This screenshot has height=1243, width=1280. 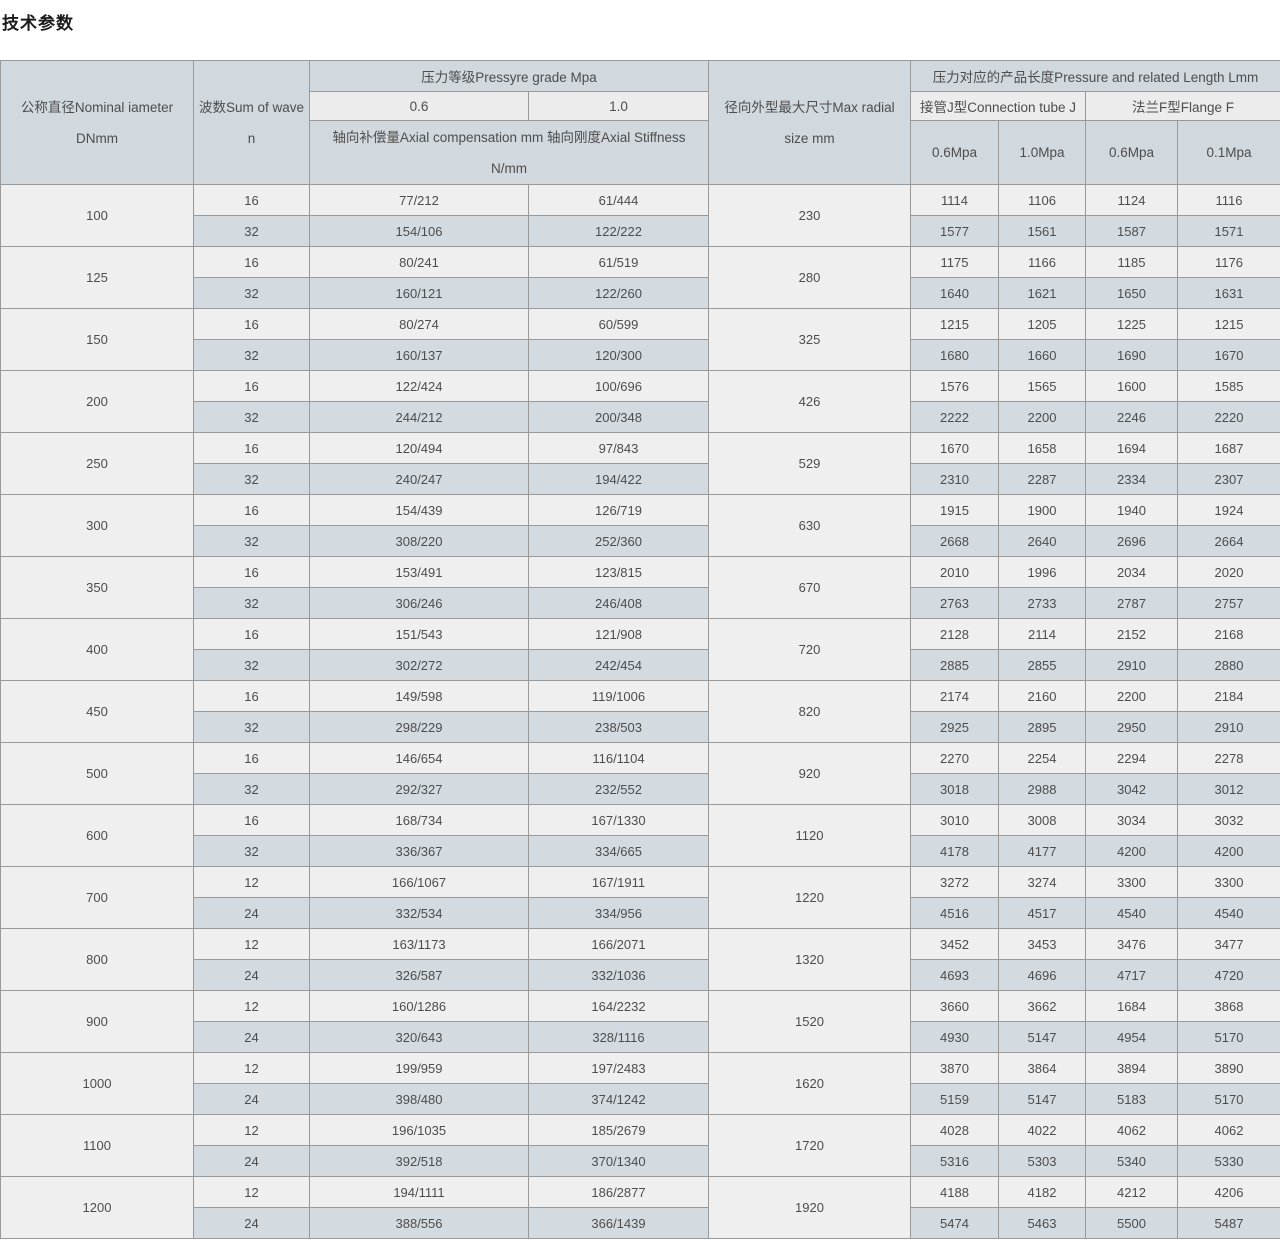 I want to click on len-tube-10-cell: 2287, so click(x=1042, y=479).